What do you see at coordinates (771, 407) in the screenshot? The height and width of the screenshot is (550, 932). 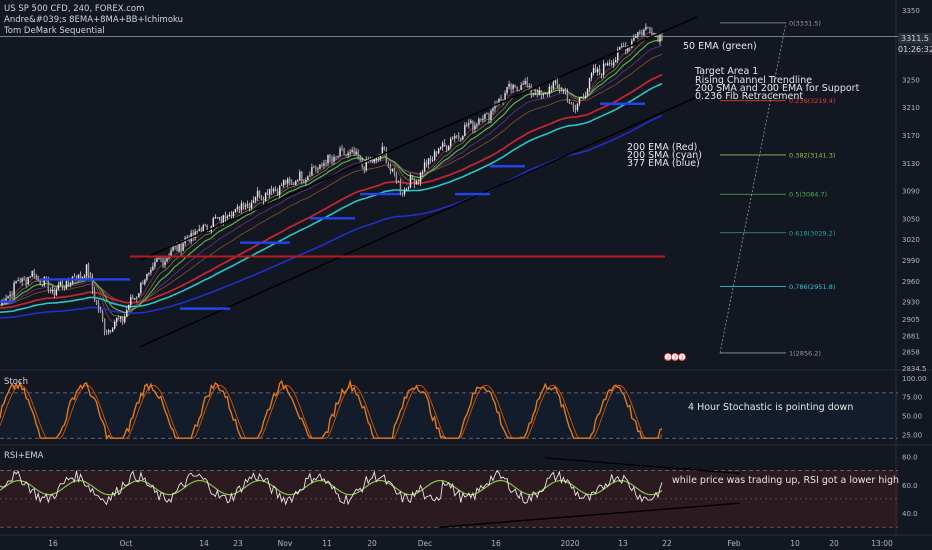 I see `stoch-annotation: 4 Hour Stochastic is pointing down` at bounding box center [771, 407].